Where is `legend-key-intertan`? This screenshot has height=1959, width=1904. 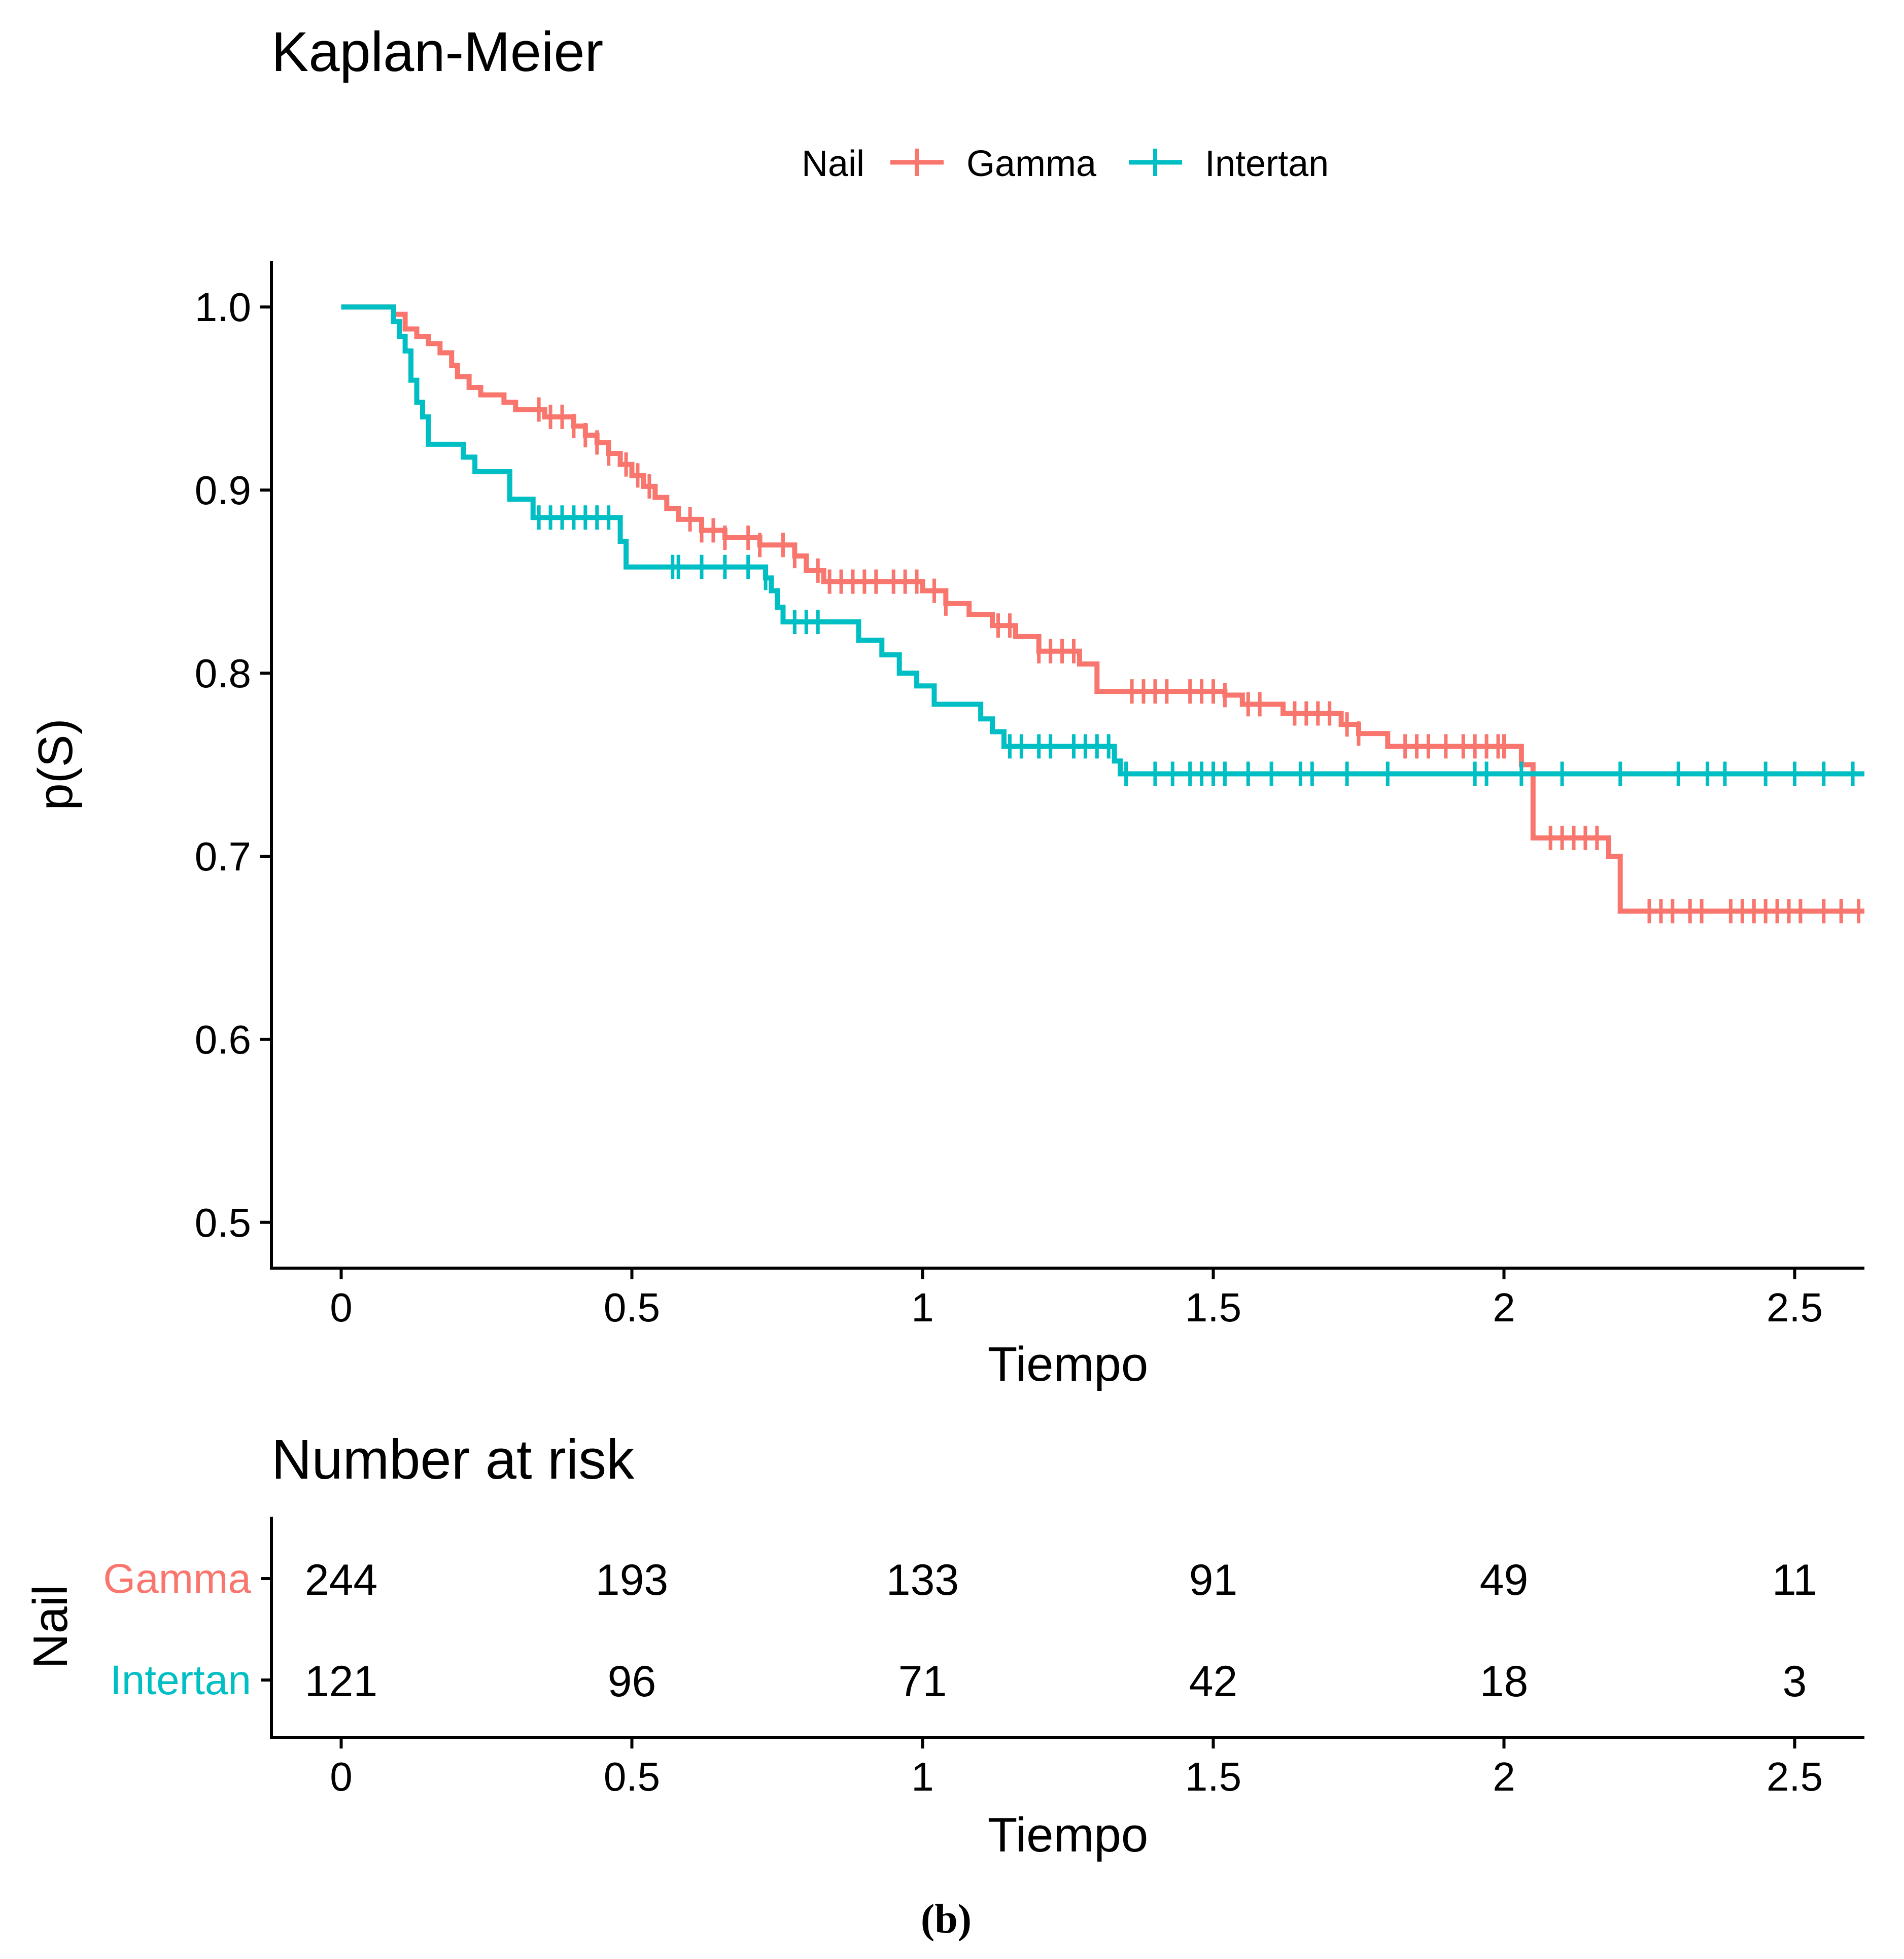
legend-key-intertan is located at coordinates (1156, 162).